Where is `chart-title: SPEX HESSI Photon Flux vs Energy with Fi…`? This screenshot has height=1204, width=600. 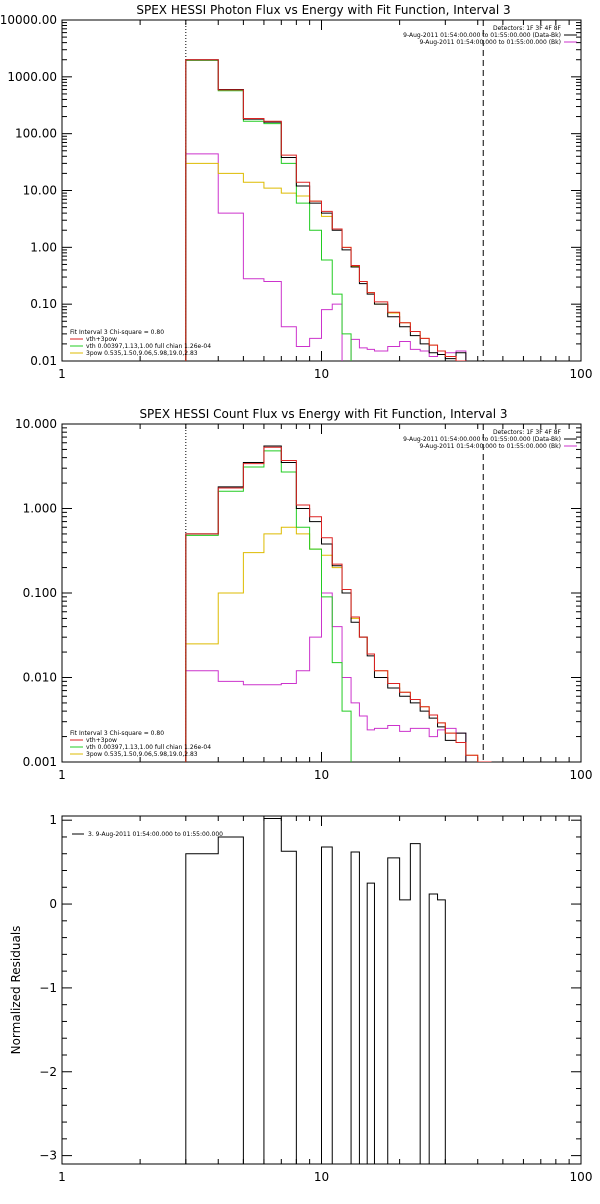 chart-title: SPEX HESSI Photon Flux vs Energy with Fi… is located at coordinates (323, 10).